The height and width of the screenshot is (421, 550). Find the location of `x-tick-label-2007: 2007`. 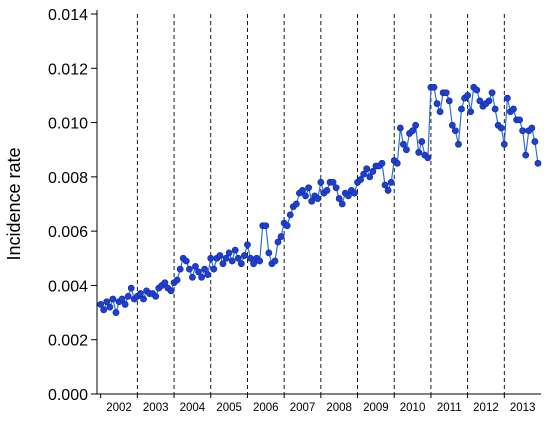

x-tick-label-2007: 2007 is located at coordinates (303, 408).